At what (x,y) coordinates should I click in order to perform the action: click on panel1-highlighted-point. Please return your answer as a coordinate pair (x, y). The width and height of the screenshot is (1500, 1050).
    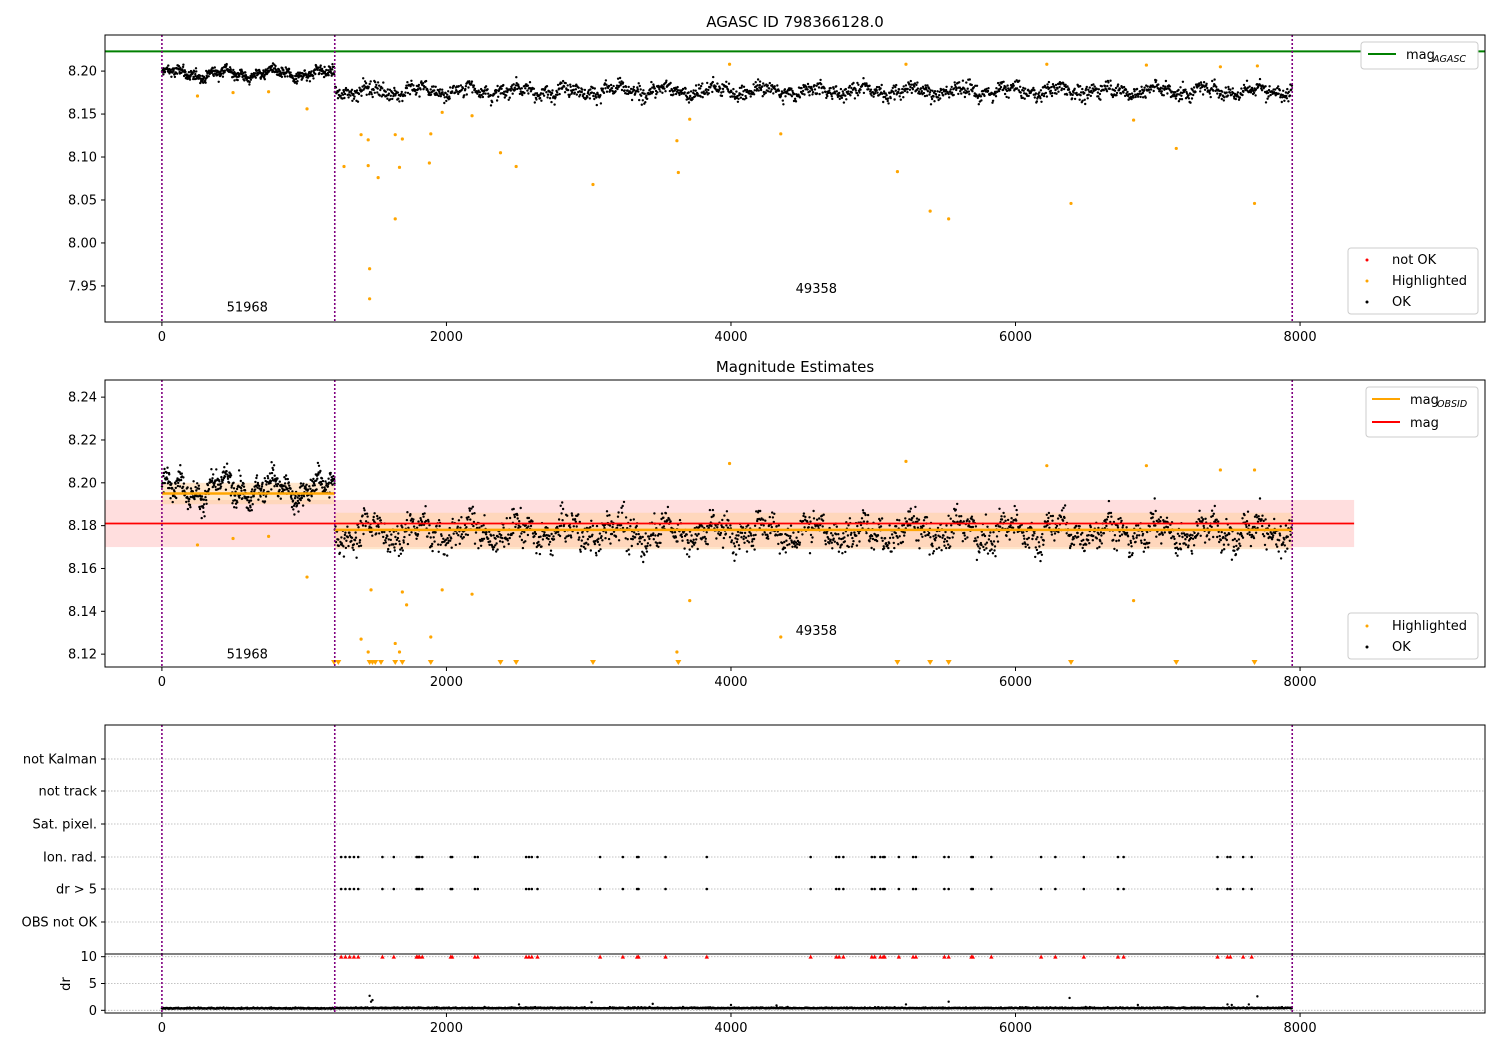
    Looking at the image, I should click on (1257, 66).